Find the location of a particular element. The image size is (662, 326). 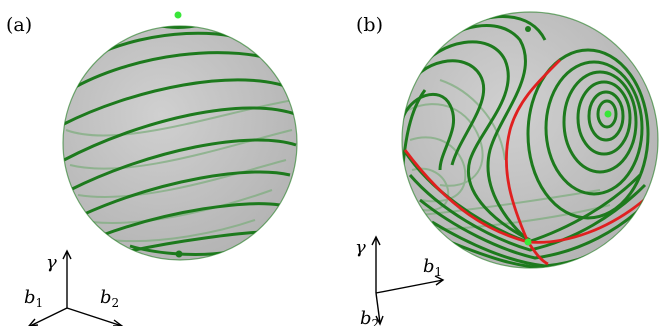

axes-a is located at coordinates (76, 287).